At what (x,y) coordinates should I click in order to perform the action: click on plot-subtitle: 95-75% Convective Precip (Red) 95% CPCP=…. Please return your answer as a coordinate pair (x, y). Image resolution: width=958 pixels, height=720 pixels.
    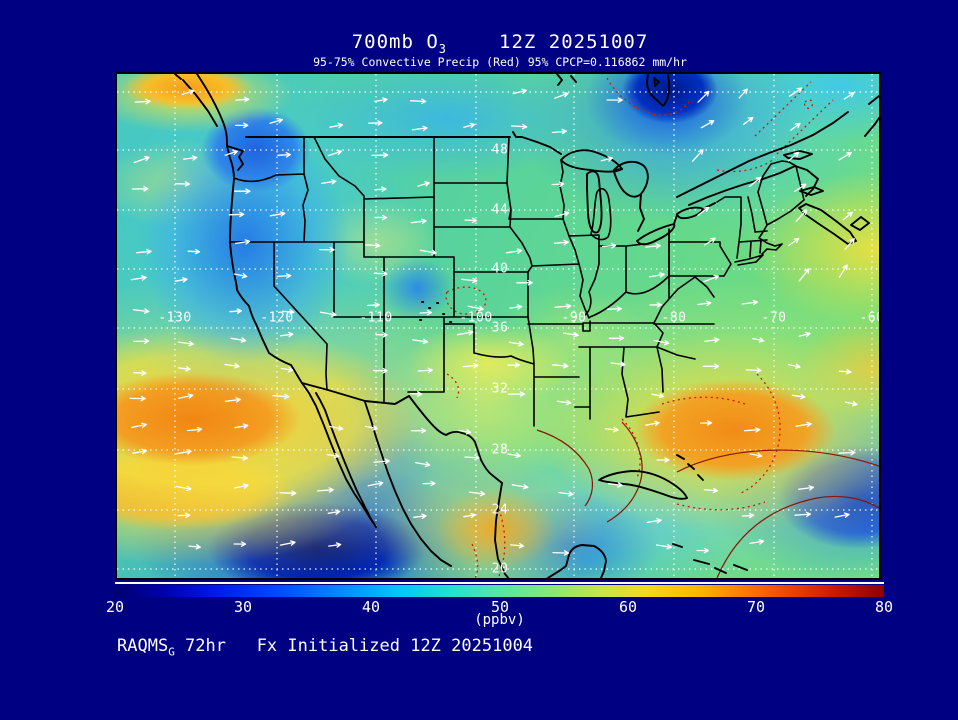
    Looking at the image, I should click on (500, 62).